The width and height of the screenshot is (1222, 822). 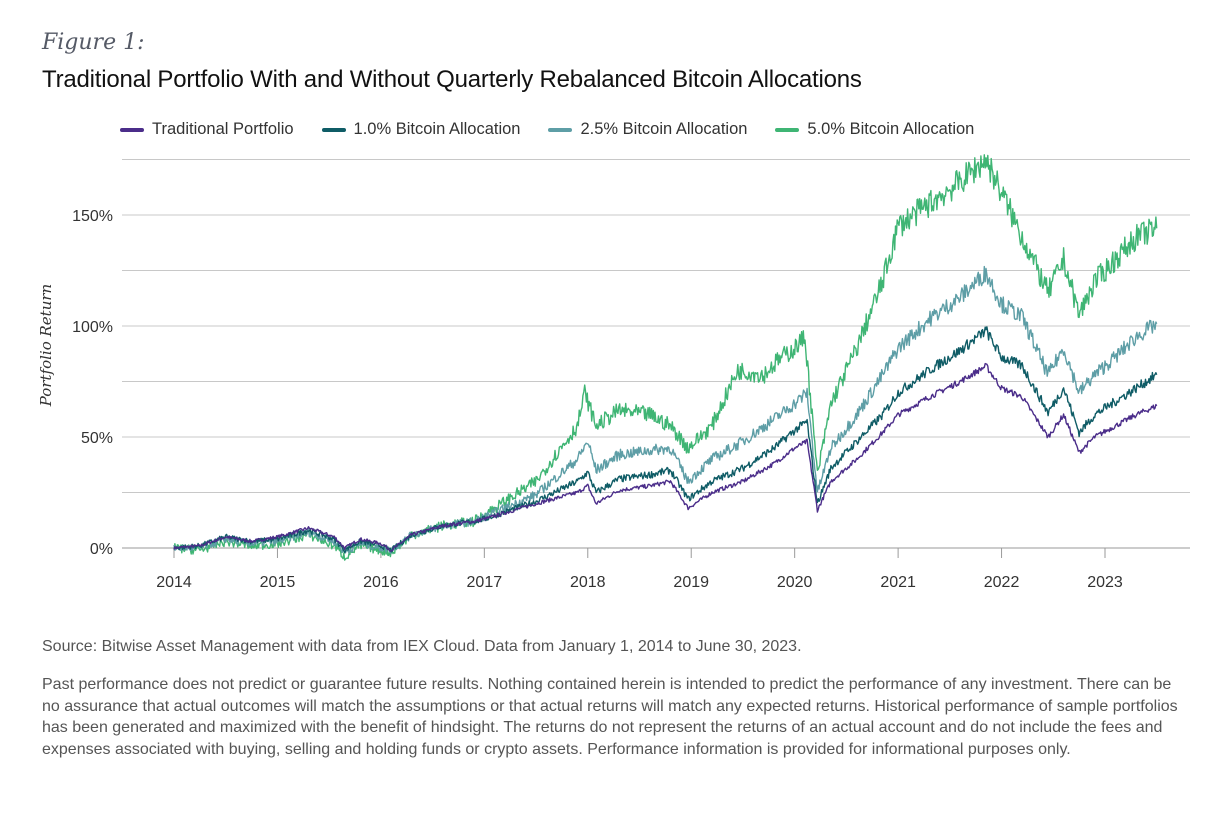 I want to click on legend-item-5pct: 5.0% Bitcoin Allocation, so click(x=874, y=129).